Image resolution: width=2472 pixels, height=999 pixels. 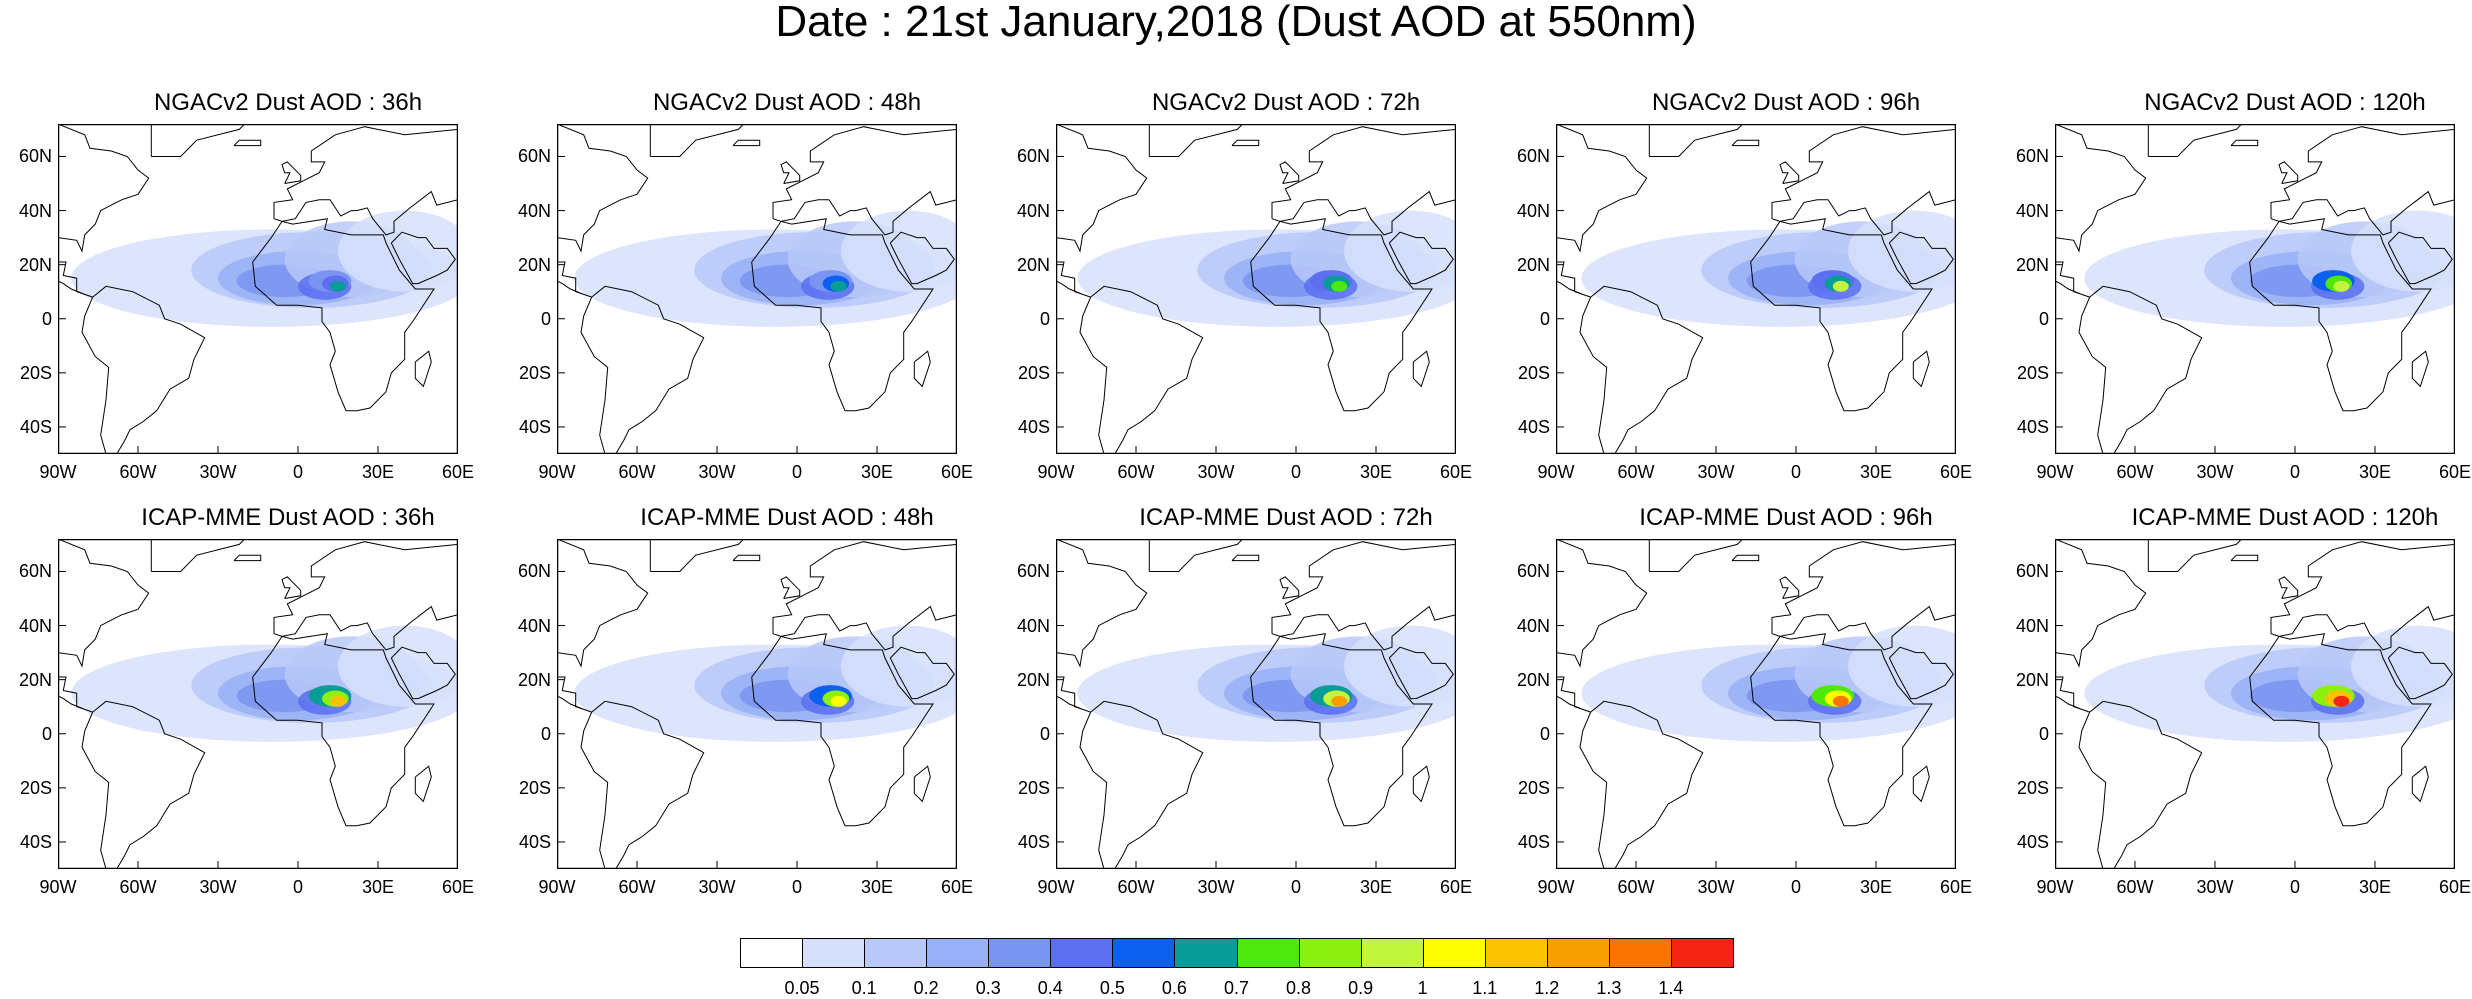 I want to click on panel-title: NGACv2 Dust AOD : 72h, so click(x=1286, y=102).